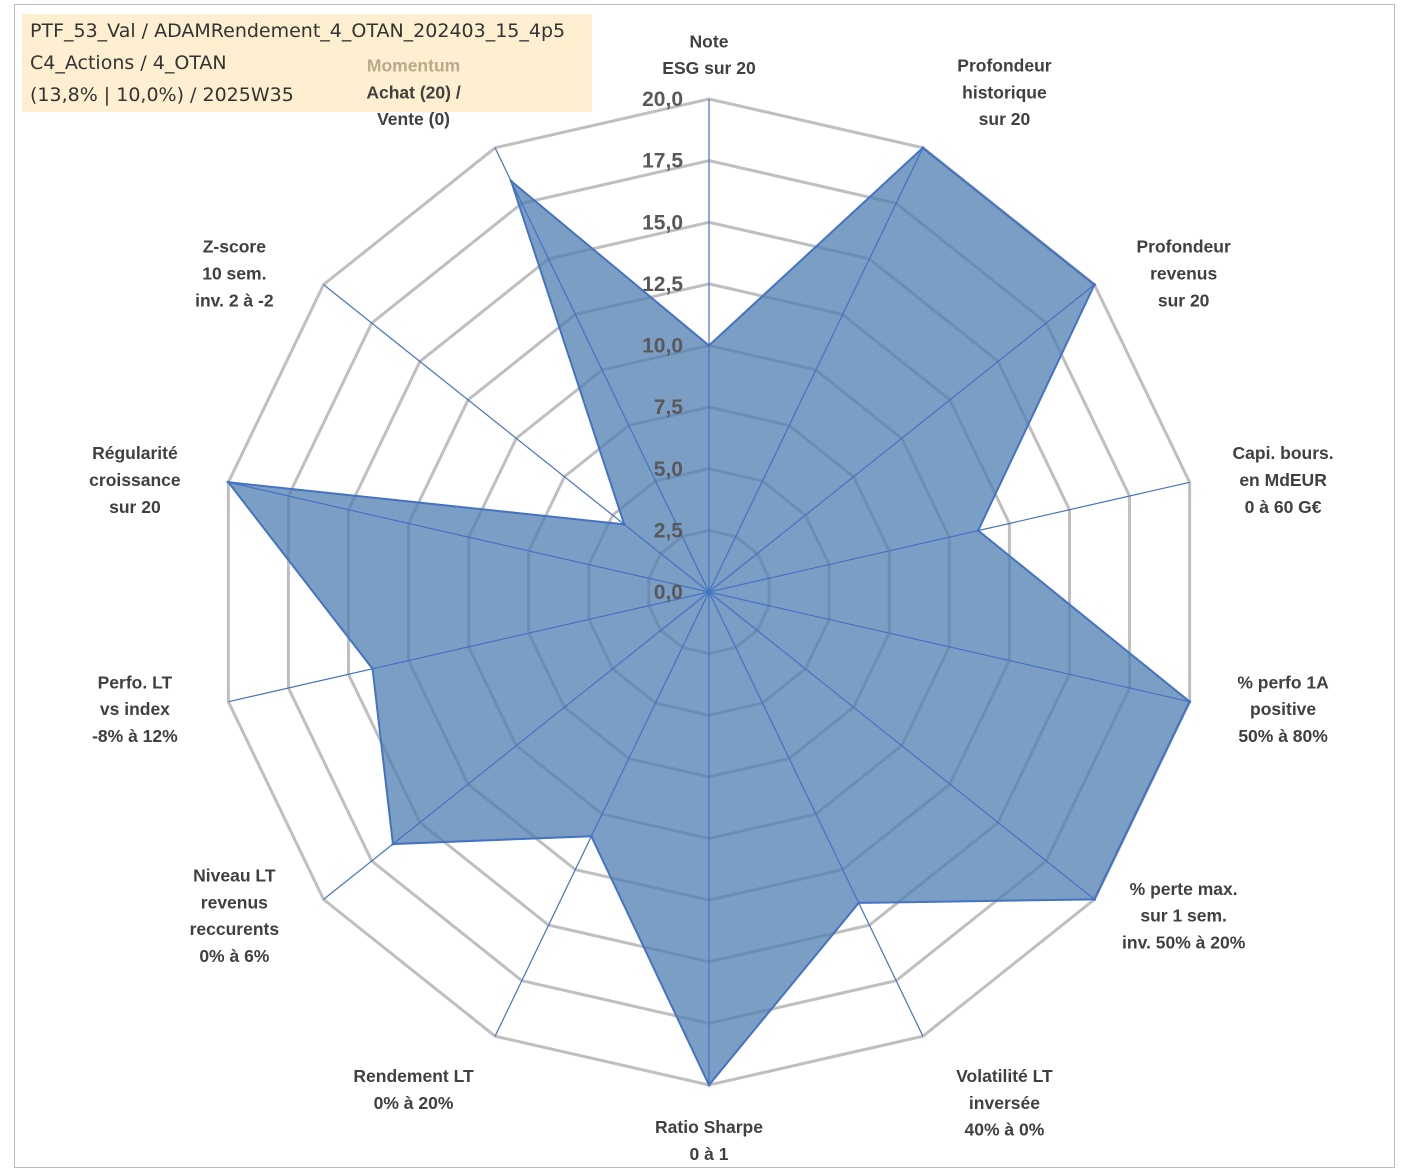 The image size is (1401, 1174). I want to click on axis-label-3: Capi. bours. en MdEUR 0 à 60 G€, so click(1283, 480).